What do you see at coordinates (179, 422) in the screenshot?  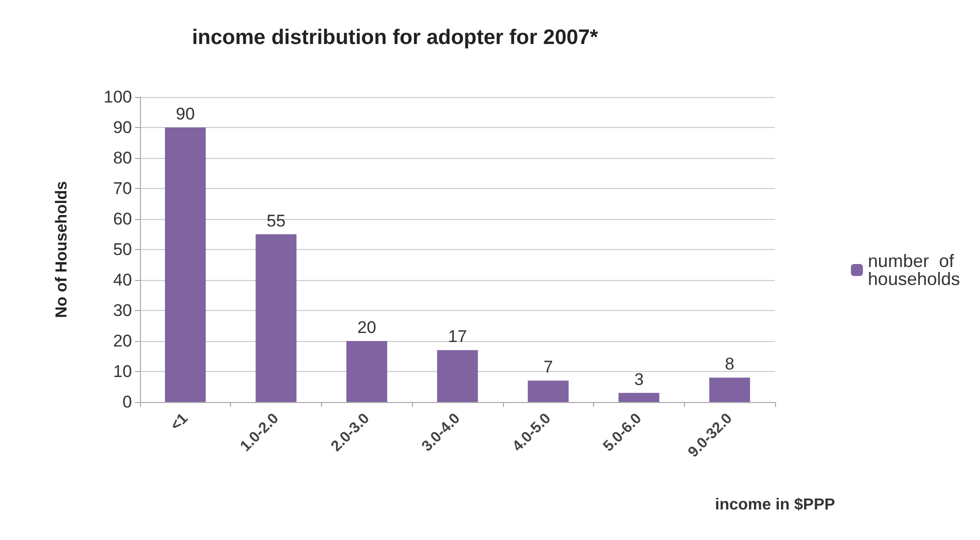 I see `x-tick-label: <1` at bounding box center [179, 422].